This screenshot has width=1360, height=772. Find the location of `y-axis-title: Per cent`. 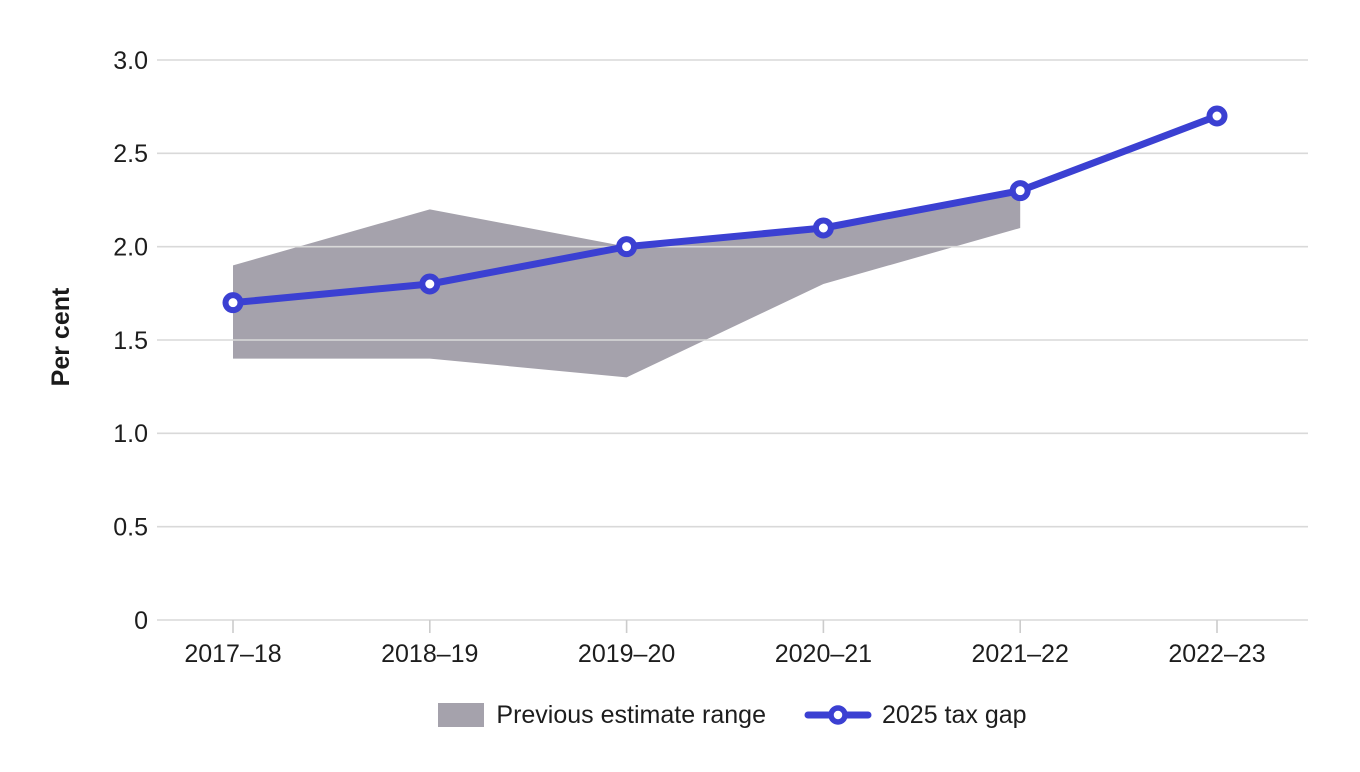

y-axis-title: Per cent is located at coordinates (61, 336).